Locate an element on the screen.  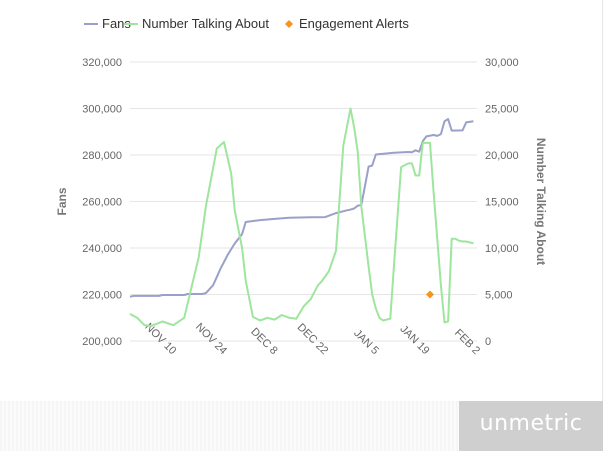
y-right-axis-title: Number Talking About is located at coordinates (541, 201).